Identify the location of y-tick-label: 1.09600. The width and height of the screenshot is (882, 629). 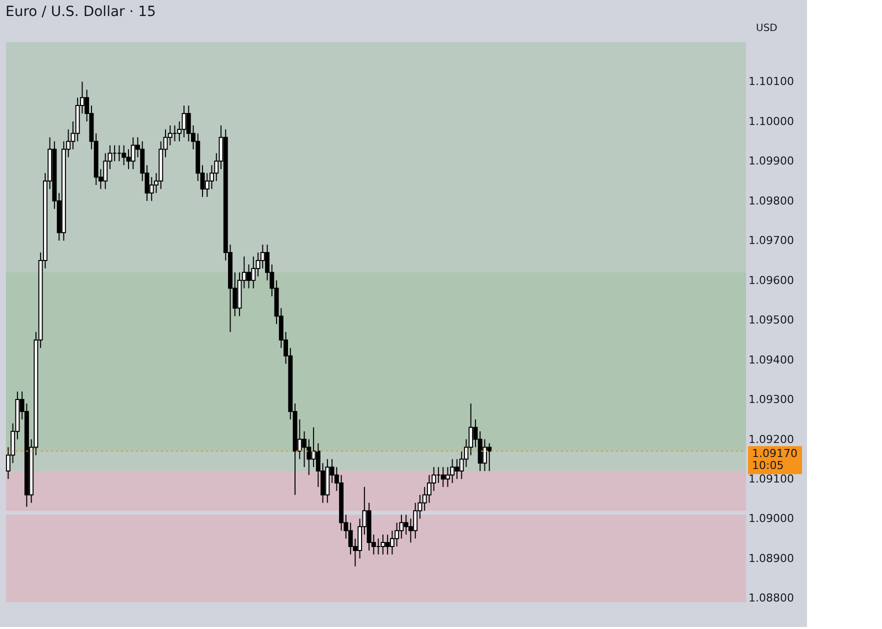
(771, 280).